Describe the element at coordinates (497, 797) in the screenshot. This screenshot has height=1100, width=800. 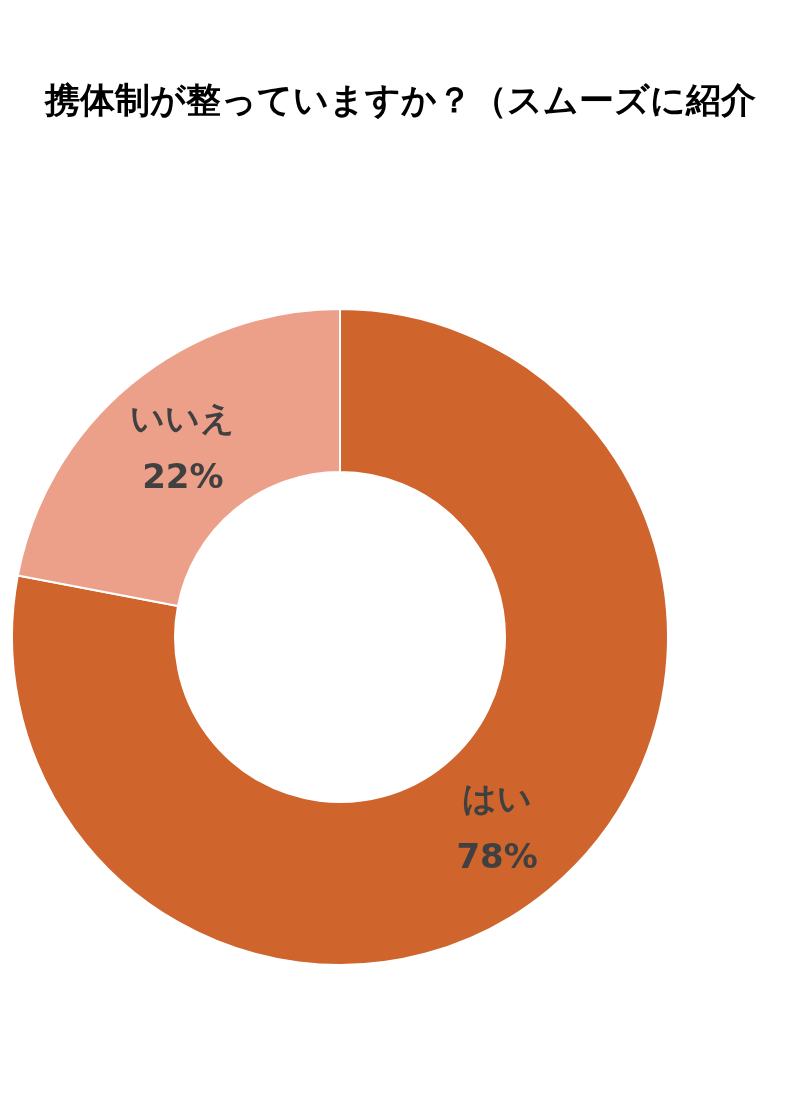
I see `slice-label: はい` at that location.